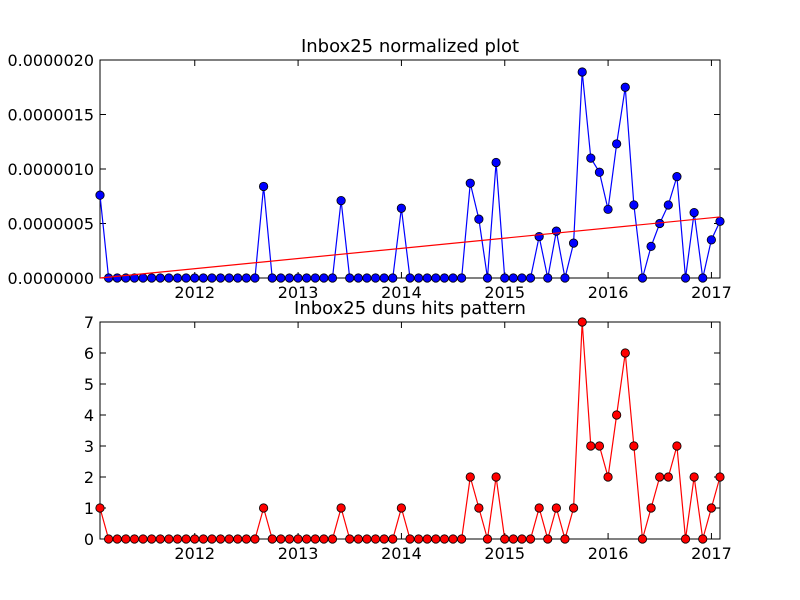 Image resolution: width=800 pixels, height=600 pixels. Describe the element at coordinates (89, 353) in the screenshot. I see `y-tick-label: 6` at that location.